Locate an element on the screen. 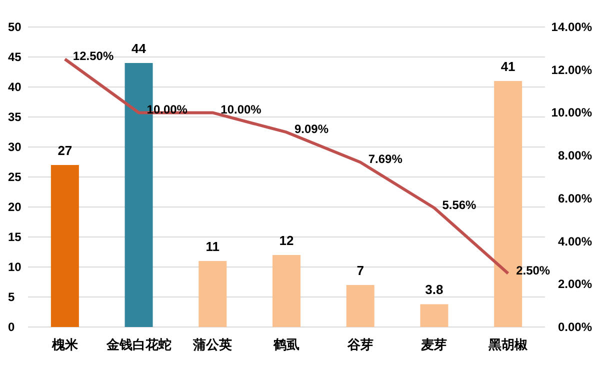  x-tick-label: 鹤虱 is located at coordinates (286, 344).